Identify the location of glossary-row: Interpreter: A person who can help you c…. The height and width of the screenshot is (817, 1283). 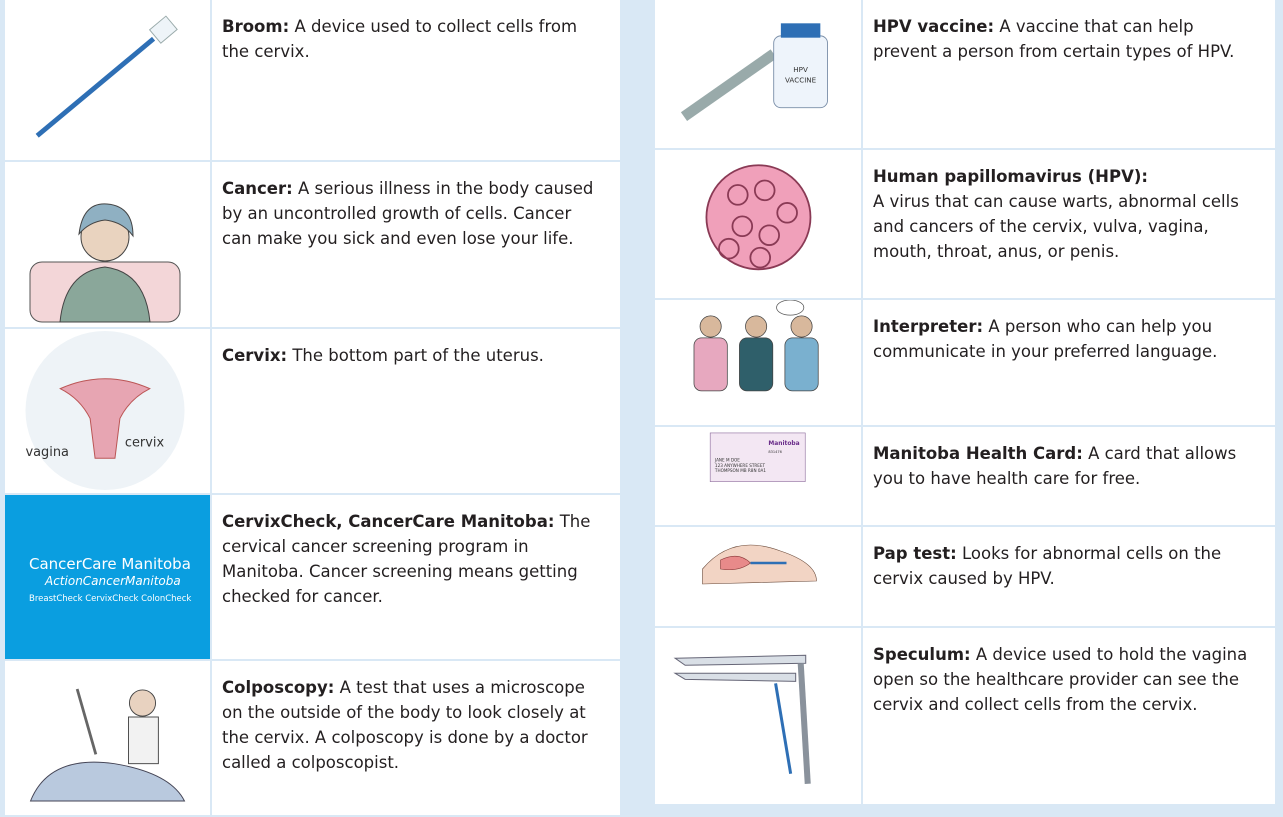
(965, 363).